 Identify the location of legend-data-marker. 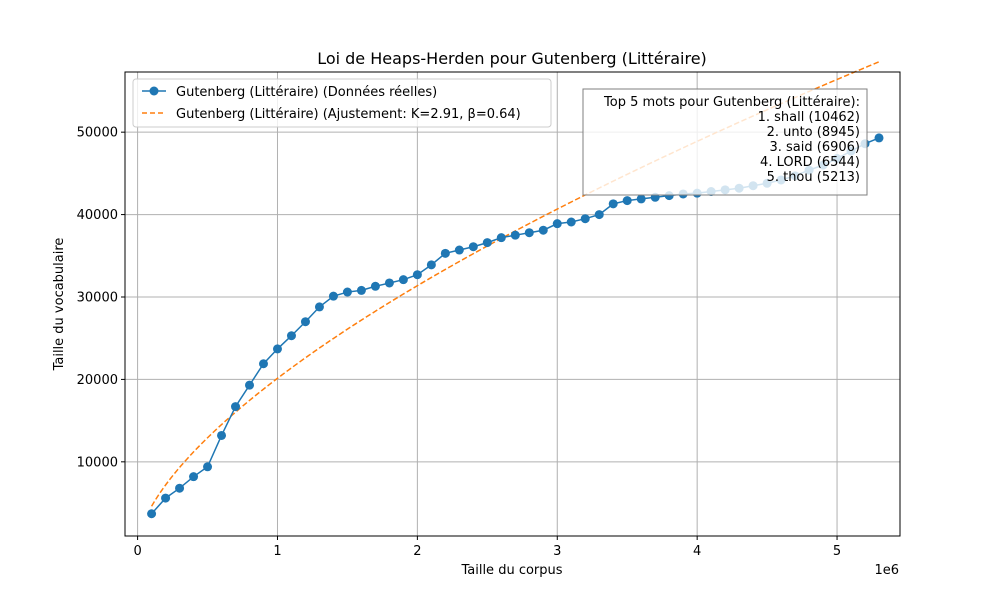
(154, 91).